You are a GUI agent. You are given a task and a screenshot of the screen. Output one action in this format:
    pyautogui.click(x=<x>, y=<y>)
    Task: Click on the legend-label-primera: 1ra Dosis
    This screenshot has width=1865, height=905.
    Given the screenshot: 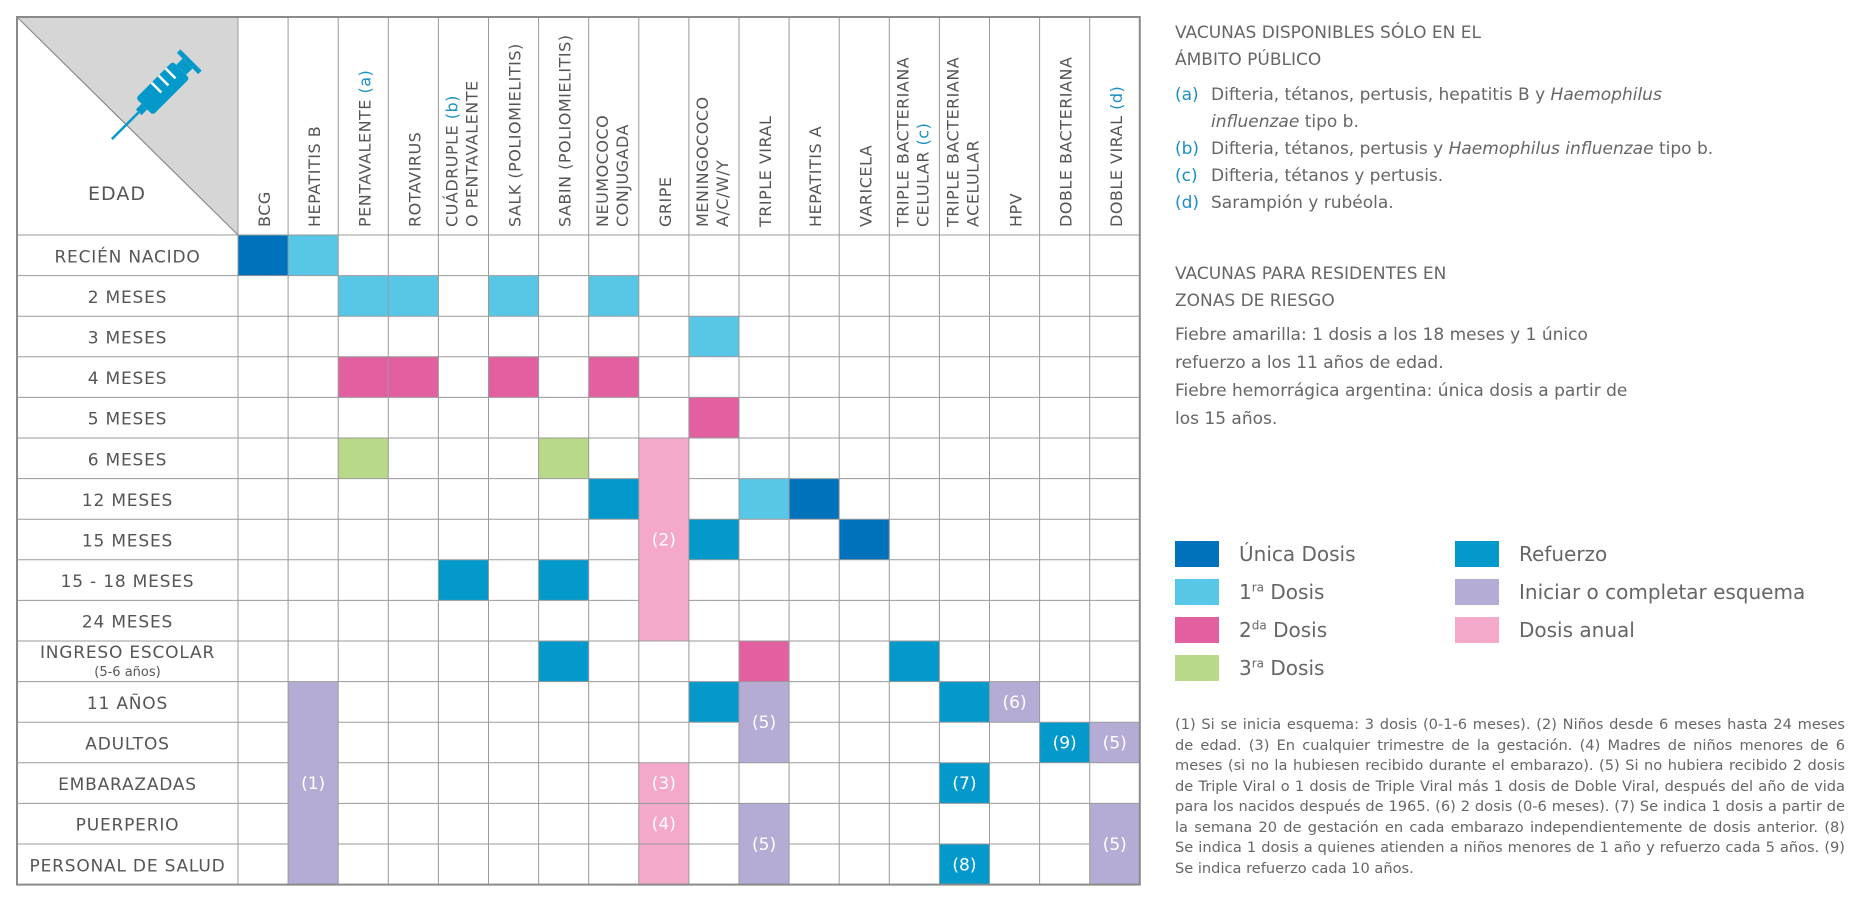 What is the action you would take?
    pyautogui.click(x=1281, y=592)
    